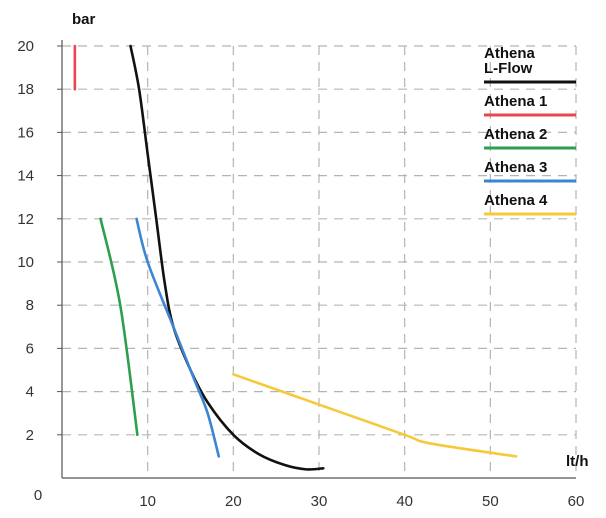 The image size is (606, 518). I want to click on y-tick-label: 2, so click(30, 435).